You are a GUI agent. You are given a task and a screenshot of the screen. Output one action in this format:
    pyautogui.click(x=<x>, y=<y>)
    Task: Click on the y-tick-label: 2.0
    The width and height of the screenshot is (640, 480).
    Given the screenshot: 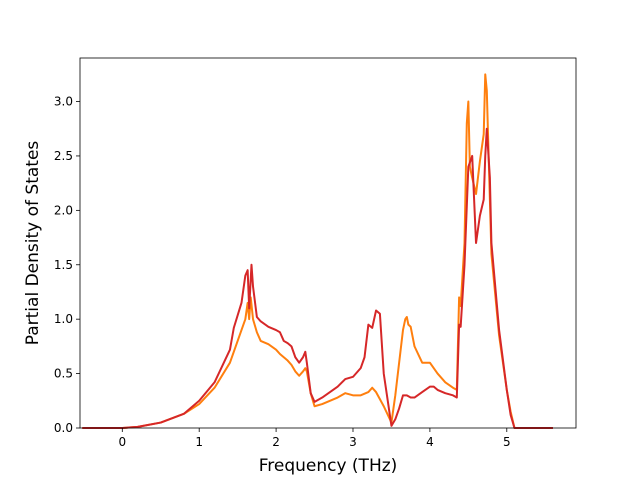 What is the action you would take?
    pyautogui.click(x=63, y=210)
    